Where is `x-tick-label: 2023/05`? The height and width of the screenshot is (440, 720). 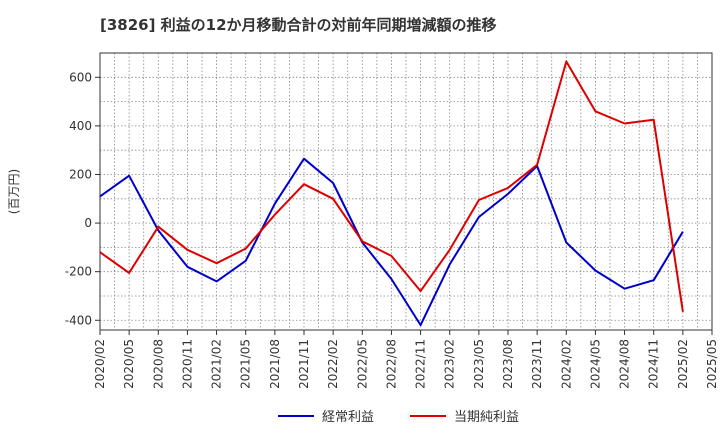 x-tick-label: 2023/05 is located at coordinates (479, 364).